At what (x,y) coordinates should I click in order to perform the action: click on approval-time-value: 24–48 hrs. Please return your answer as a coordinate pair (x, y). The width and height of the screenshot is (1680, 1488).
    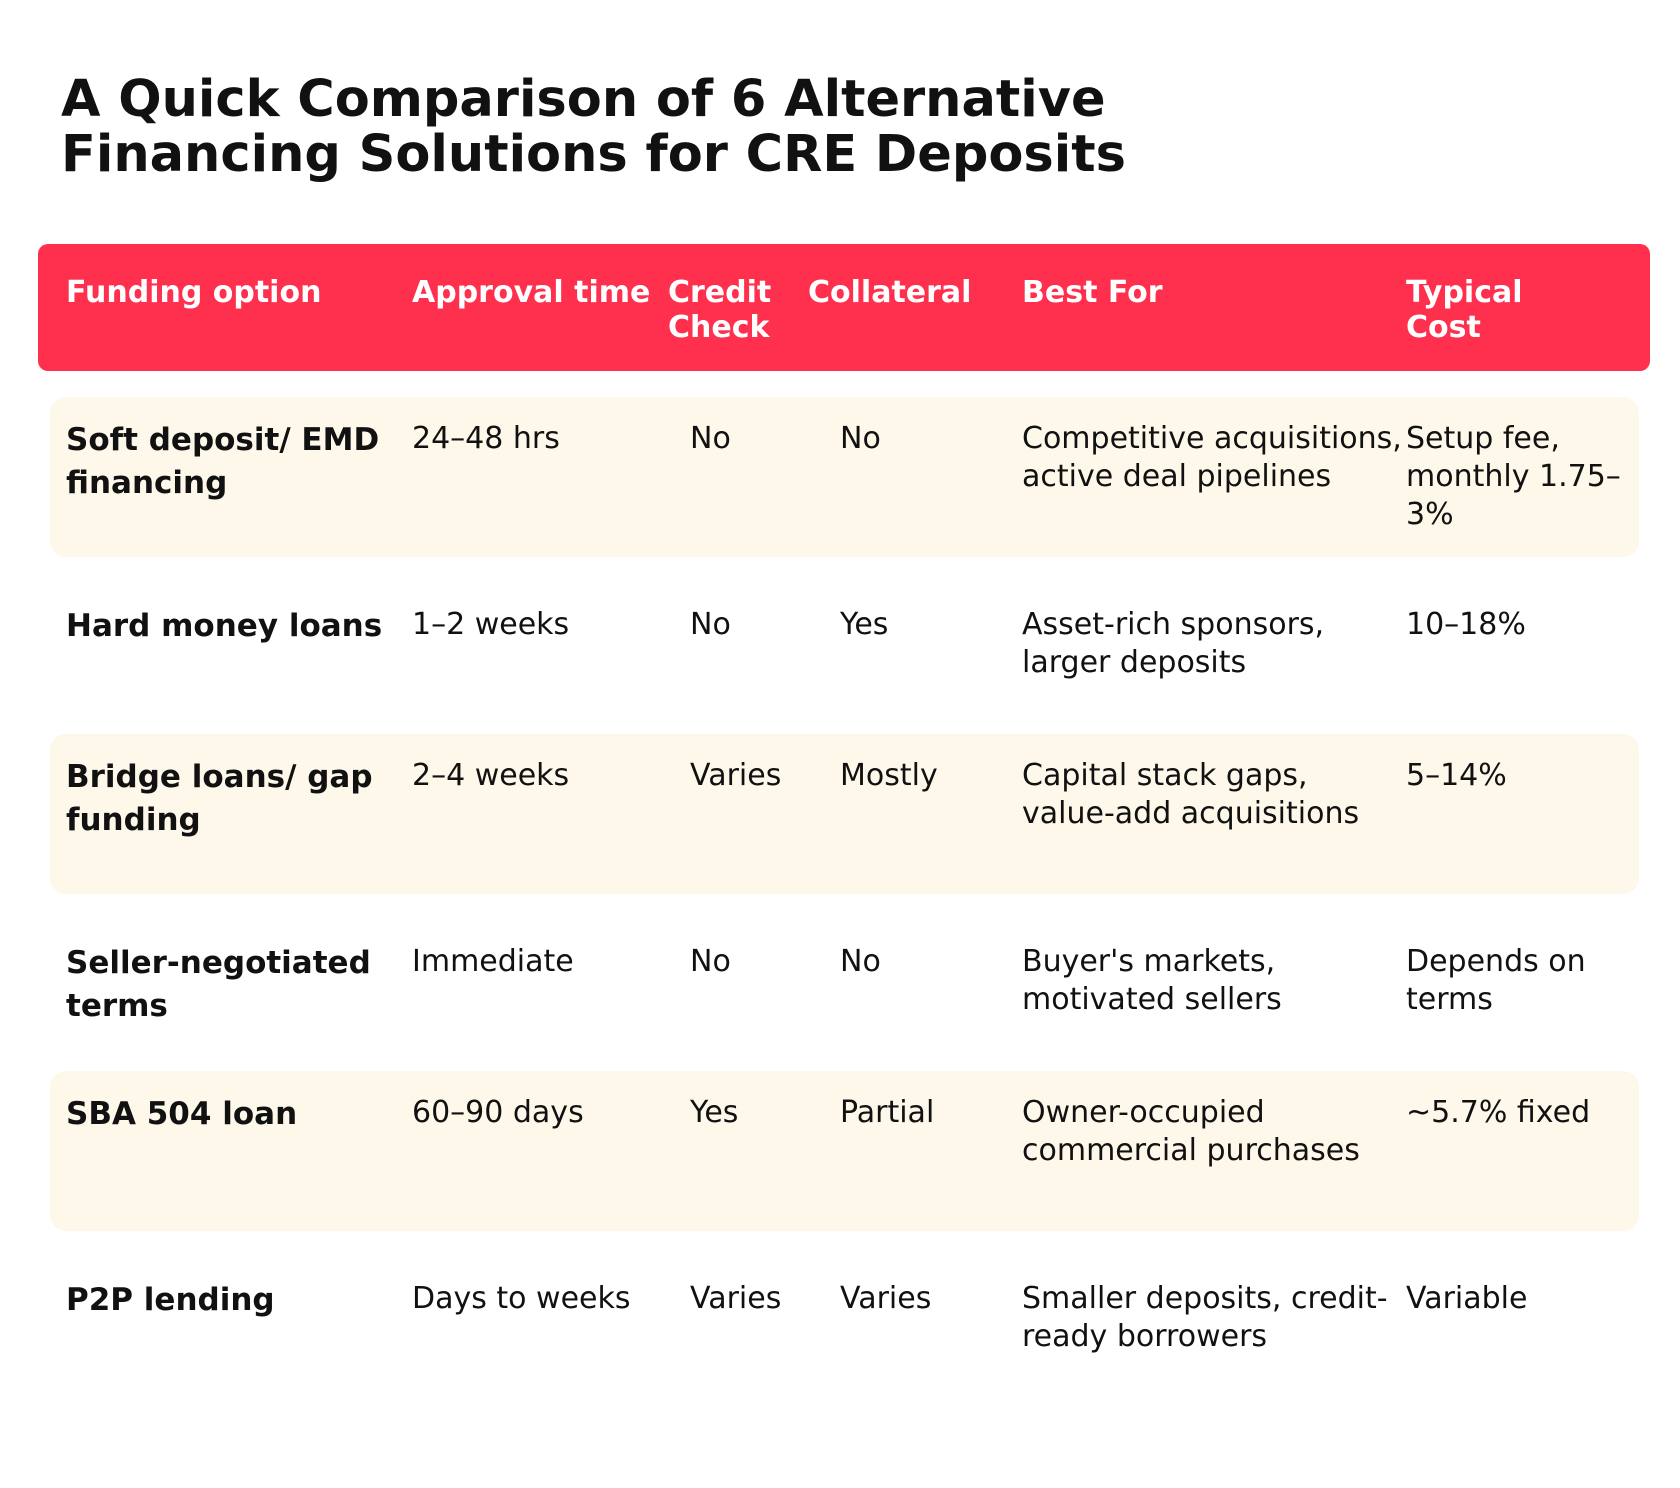
    Looking at the image, I should click on (486, 438).